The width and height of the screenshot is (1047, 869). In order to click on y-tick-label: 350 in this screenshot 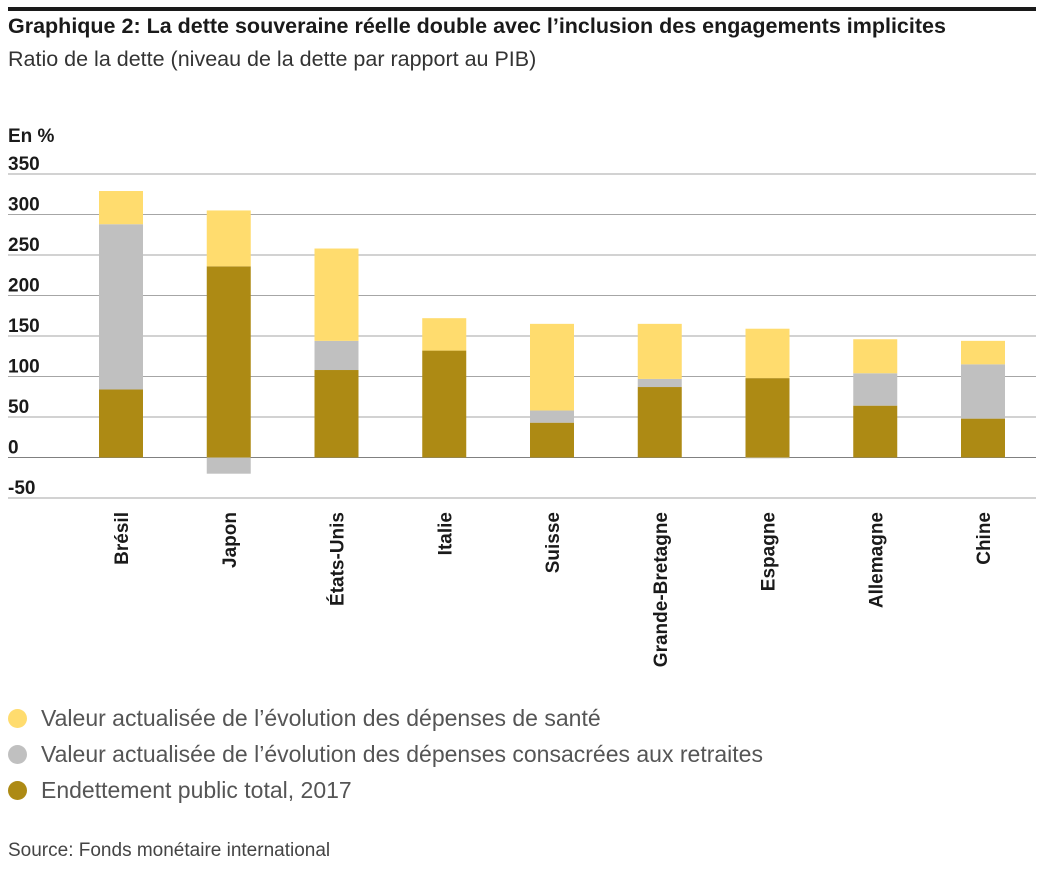, I will do `click(24, 164)`.